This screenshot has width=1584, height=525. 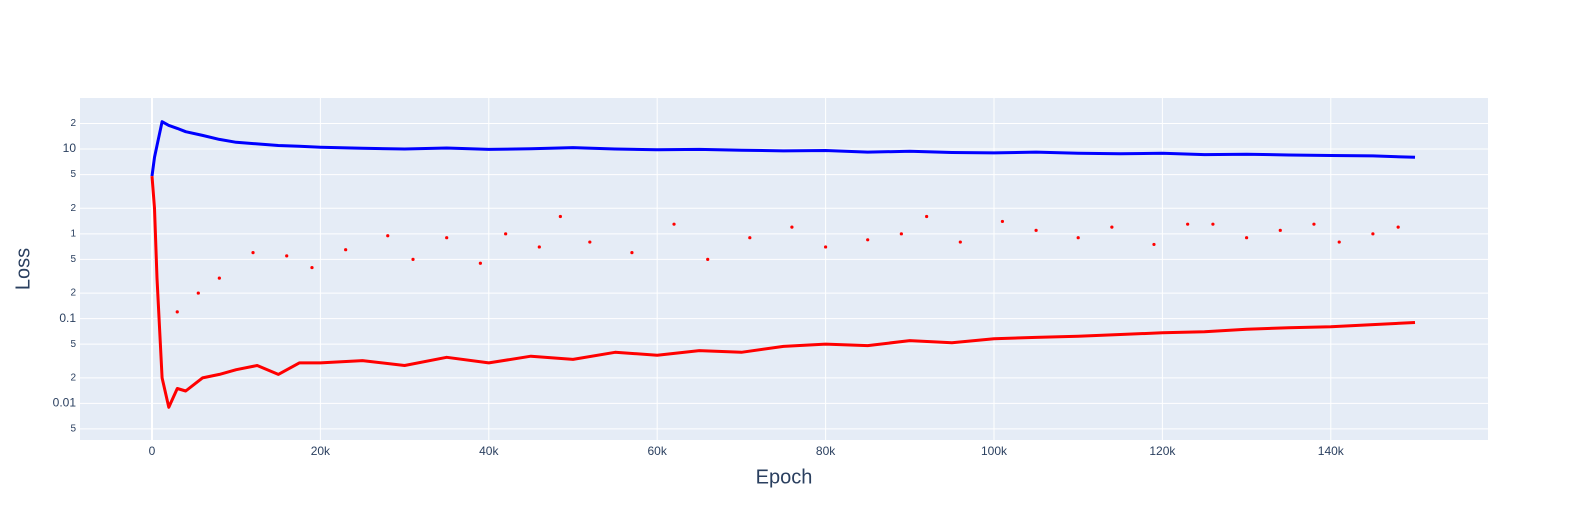 I want to click on x-tick-label: 120k, so click(x=1162, y=451).